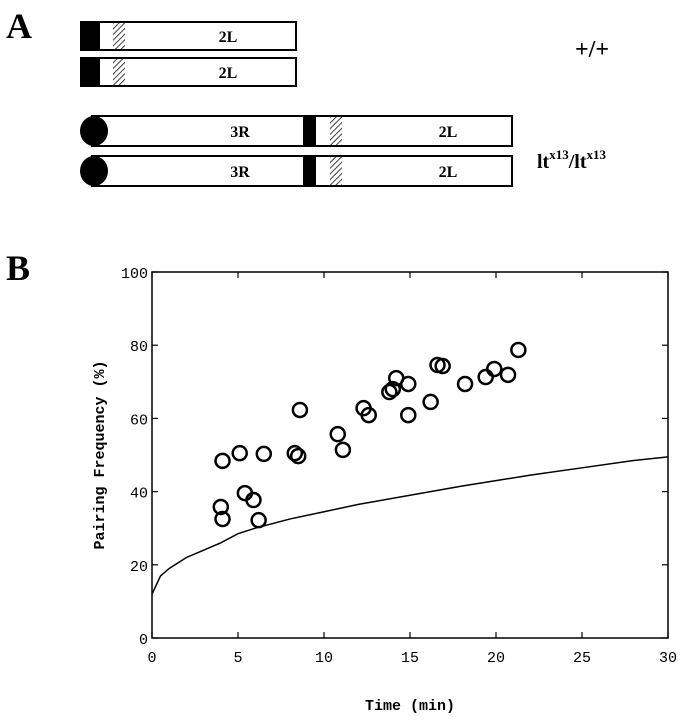  Describe the element at coordinates (410, 706) in the screenshot. I see `x-axis-label: Time (min)` at that location.